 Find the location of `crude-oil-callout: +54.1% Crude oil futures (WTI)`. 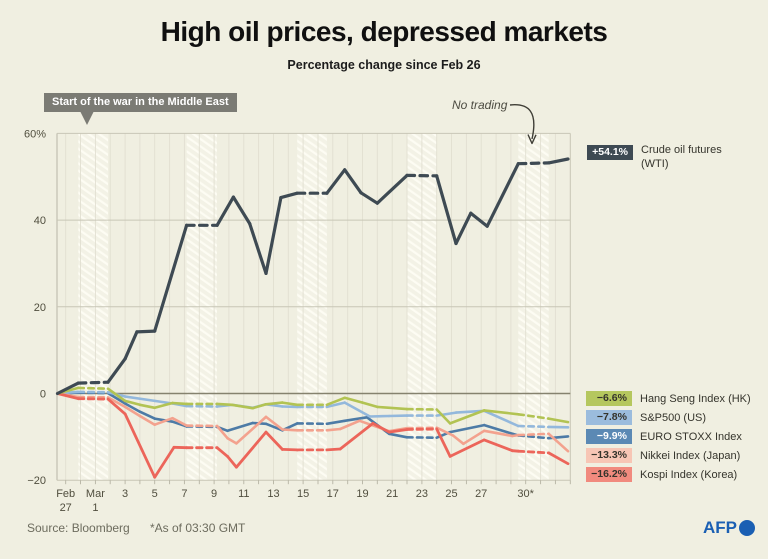

crude-oil-callout: +54.1% Crude oil futures (WTI) is located at coordinates (655, 157).